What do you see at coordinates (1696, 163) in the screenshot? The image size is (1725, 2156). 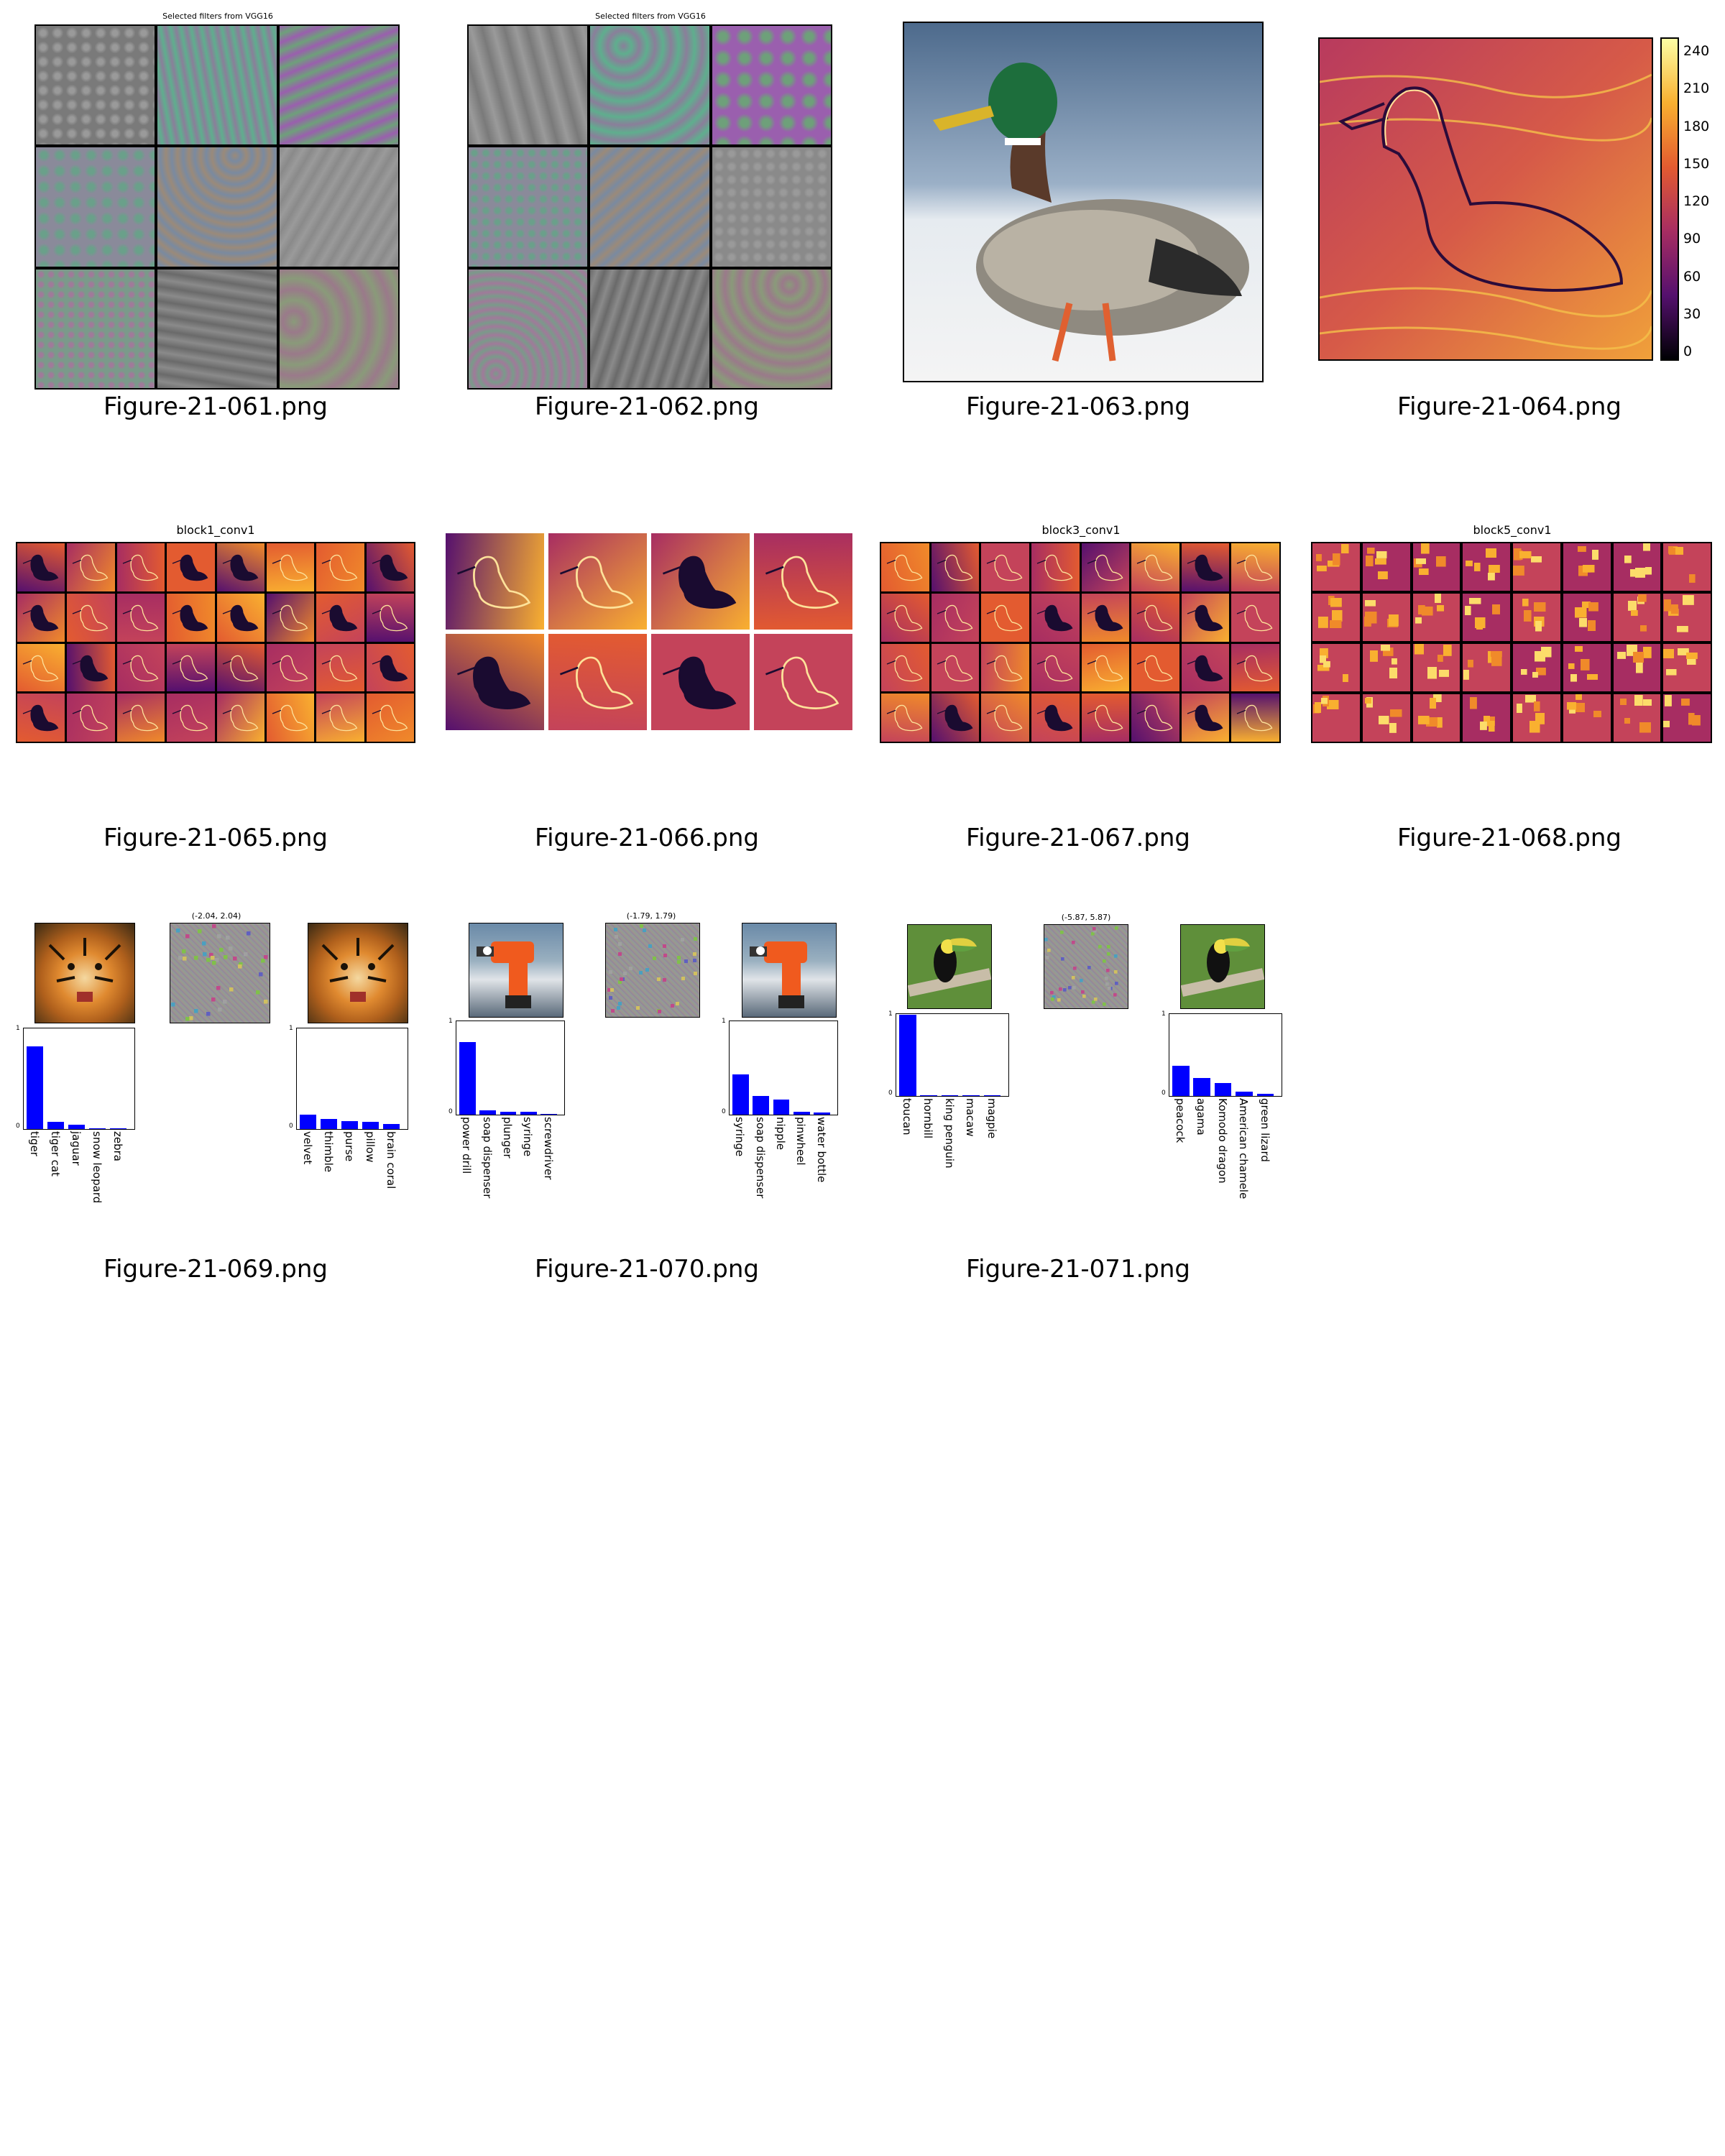 I see `colorbar-tick-label: 150` at bounding box center [1696, 163].